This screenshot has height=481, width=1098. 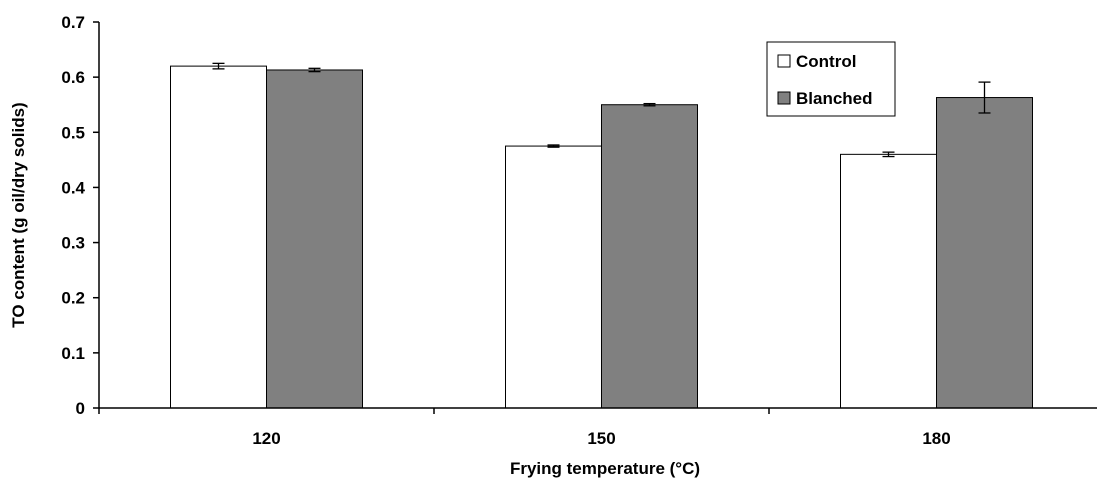 What do you see at coordinates (601, 438) in the screenshot?
I see `x-tick-label: 150` at bounding box center [601, 438].